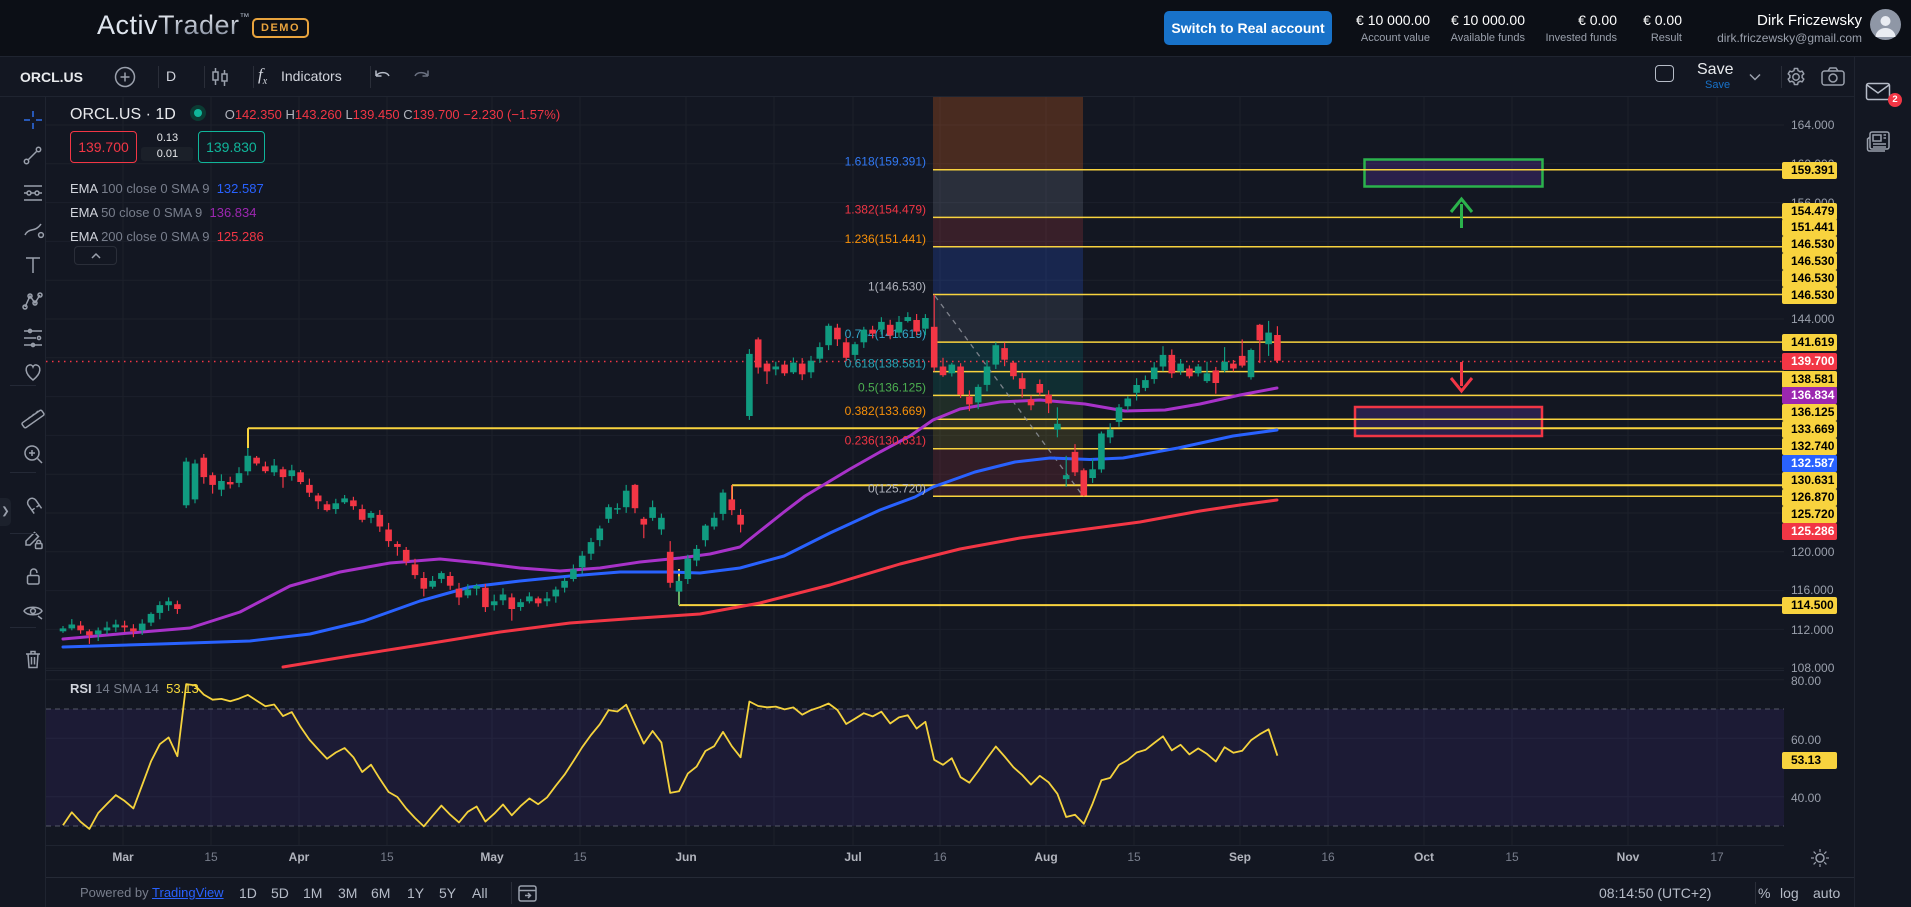 This screenshot has width=1911, height=907. Describe the element at coordinates (885, 209) in the screenshot. I see `svg-text: 1.382(154.479)` at that location.